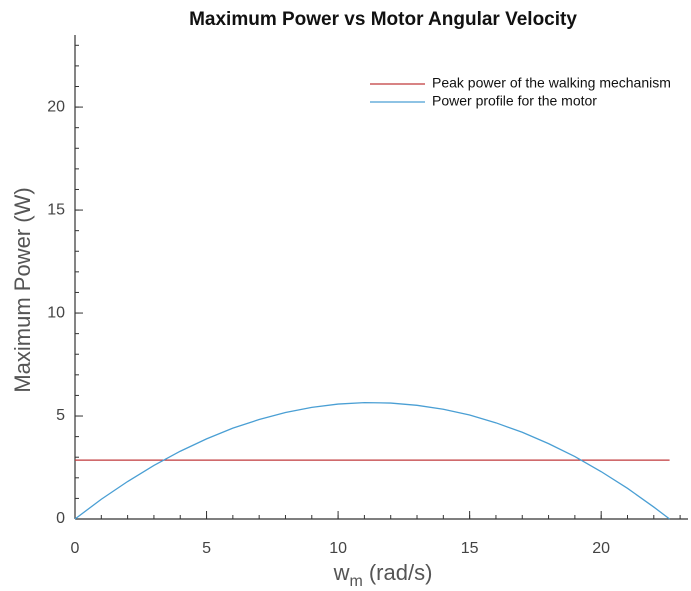 This screenshot has width=691, height=591. Describe the element at coordinates (56, 312) in the screenshot. I see `y-tick-label: 10` at that location.